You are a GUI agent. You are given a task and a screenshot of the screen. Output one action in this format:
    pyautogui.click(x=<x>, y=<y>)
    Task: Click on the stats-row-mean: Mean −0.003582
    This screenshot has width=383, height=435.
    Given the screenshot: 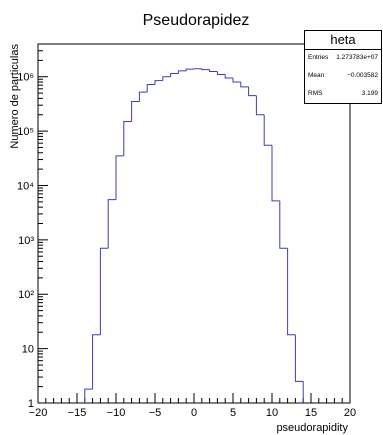 What is the action you would take?
    pyautogui.click(x=343, y=76)
    